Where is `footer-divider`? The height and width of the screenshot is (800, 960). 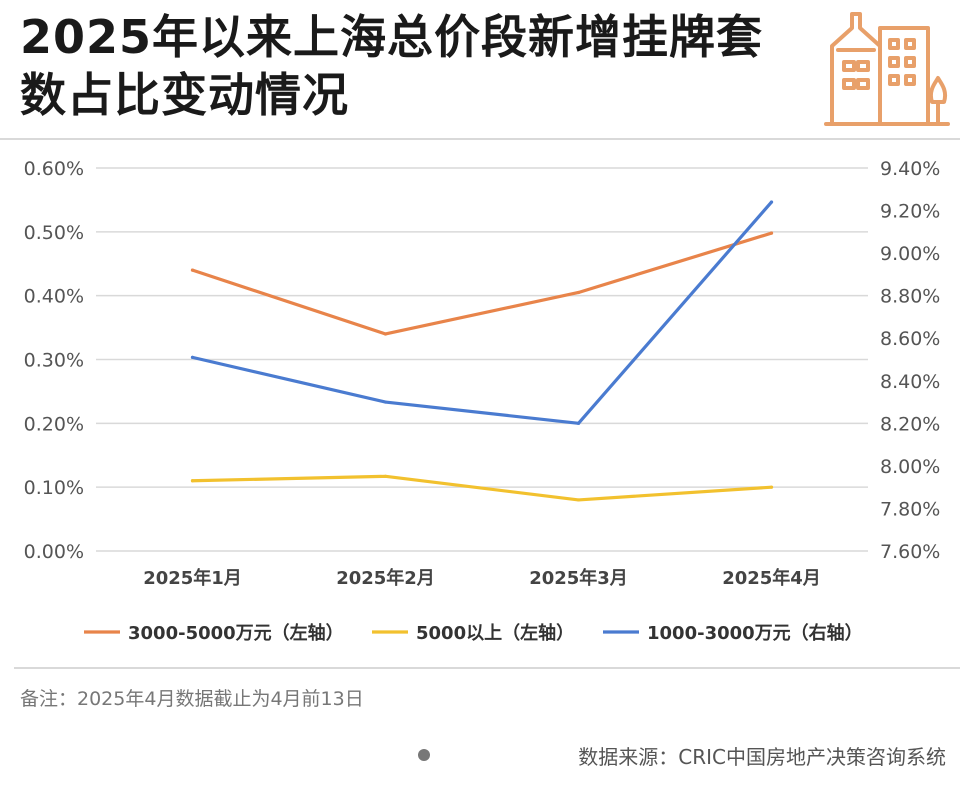
footer-divider is located at coordinates (487, 668).